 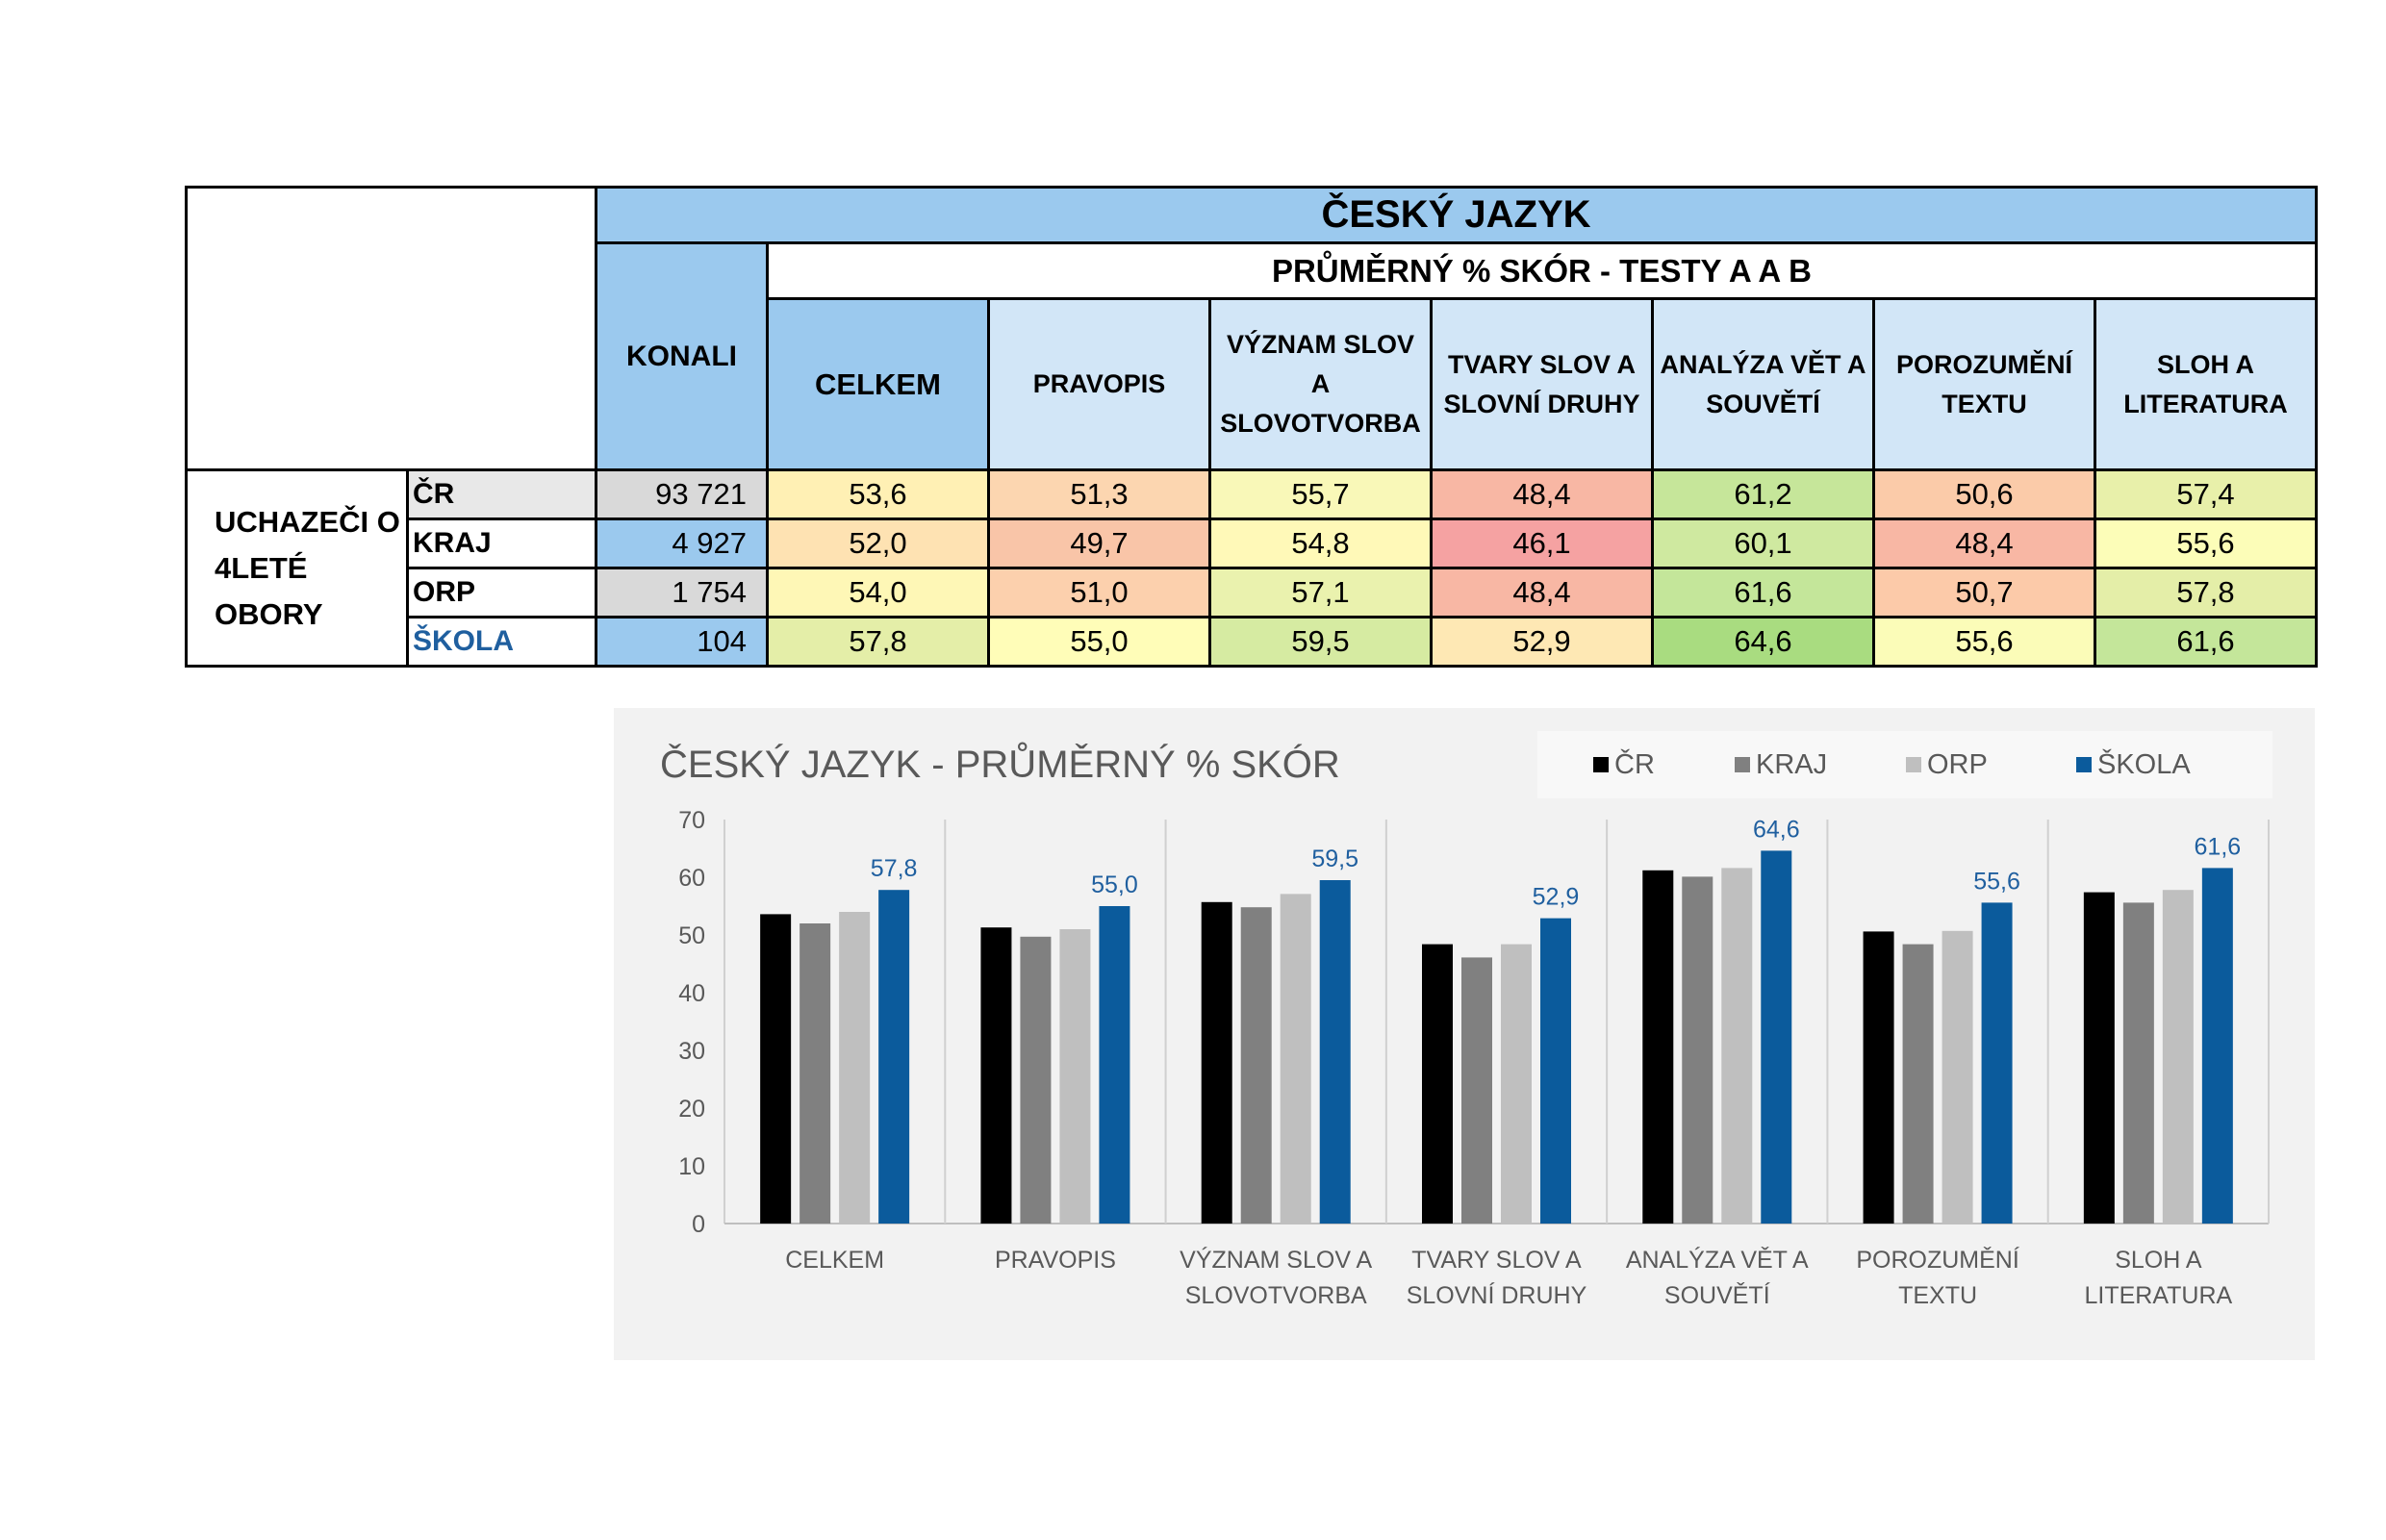 I want to click on column-header-line: SOUVĚTÍ, so click(x=1763, y=403).